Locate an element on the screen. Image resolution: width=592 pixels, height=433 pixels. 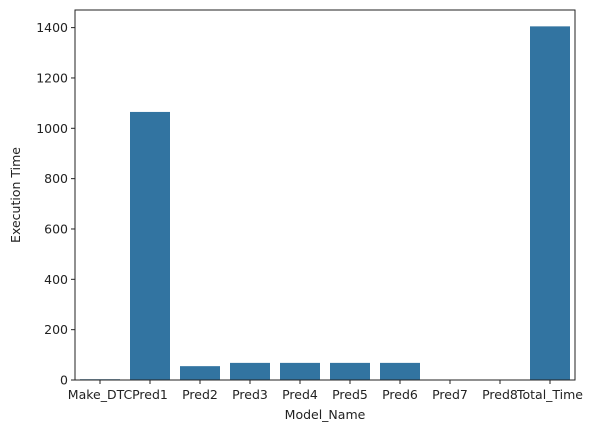
x-tick-label: Pred6 is located at coordinates (400, 394).